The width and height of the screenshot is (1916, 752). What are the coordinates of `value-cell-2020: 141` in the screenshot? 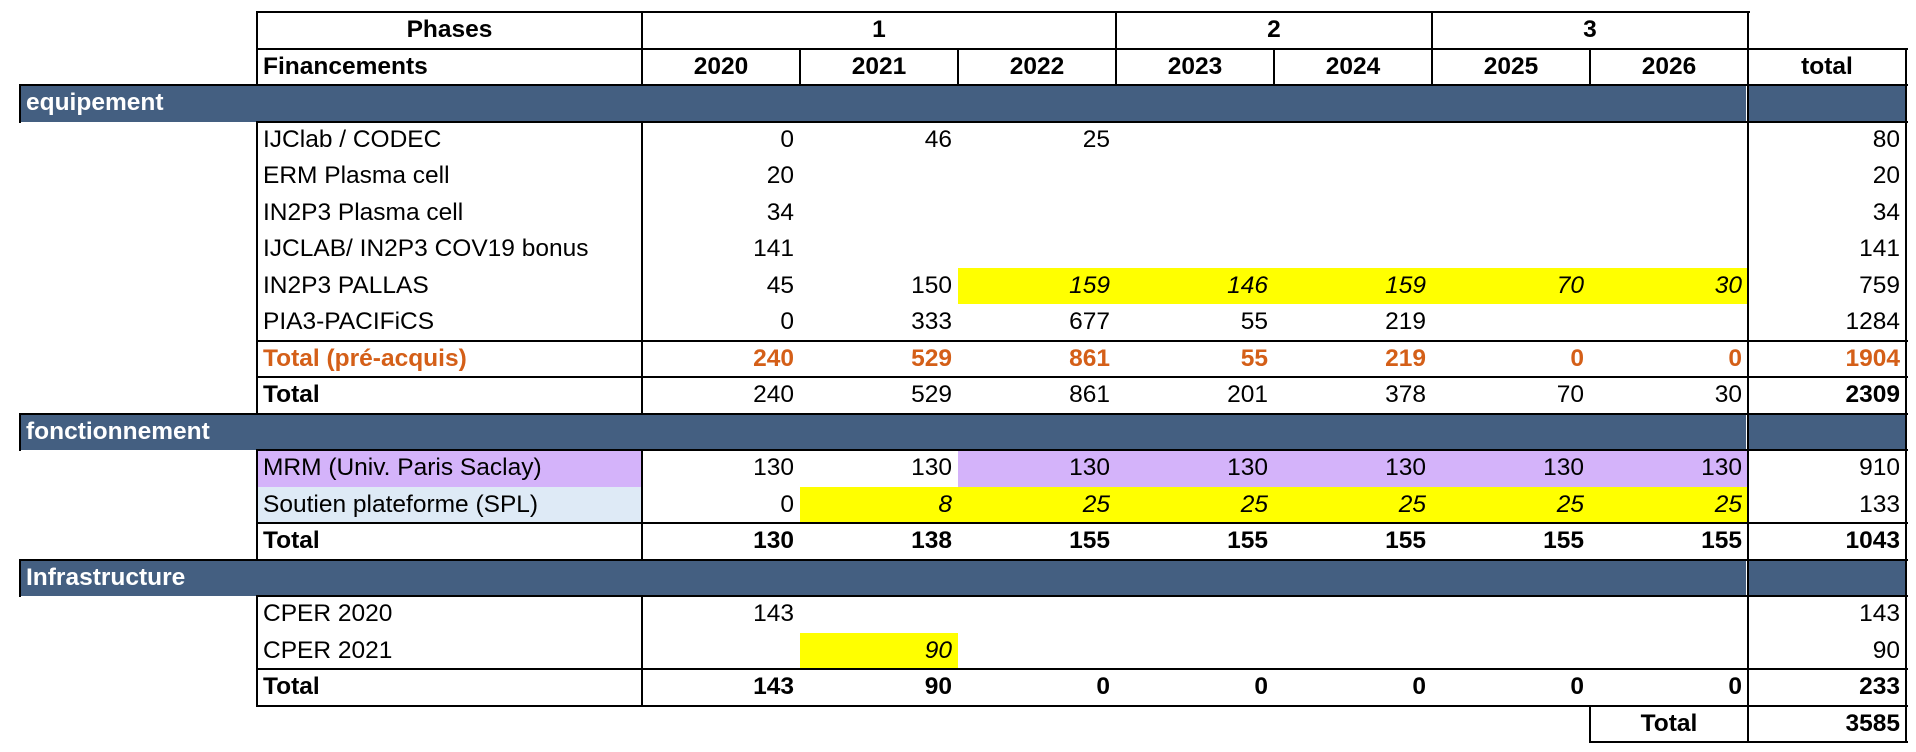 It's located at (773, 249).